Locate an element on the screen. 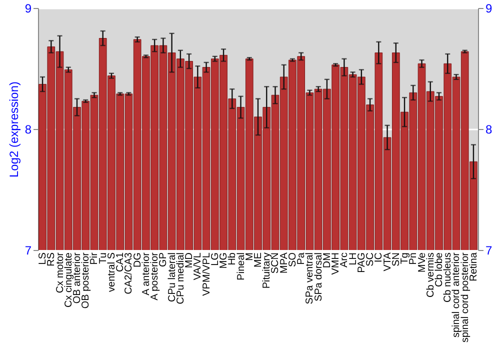  x-tick-label: DG is located at coordinates (138, 260).